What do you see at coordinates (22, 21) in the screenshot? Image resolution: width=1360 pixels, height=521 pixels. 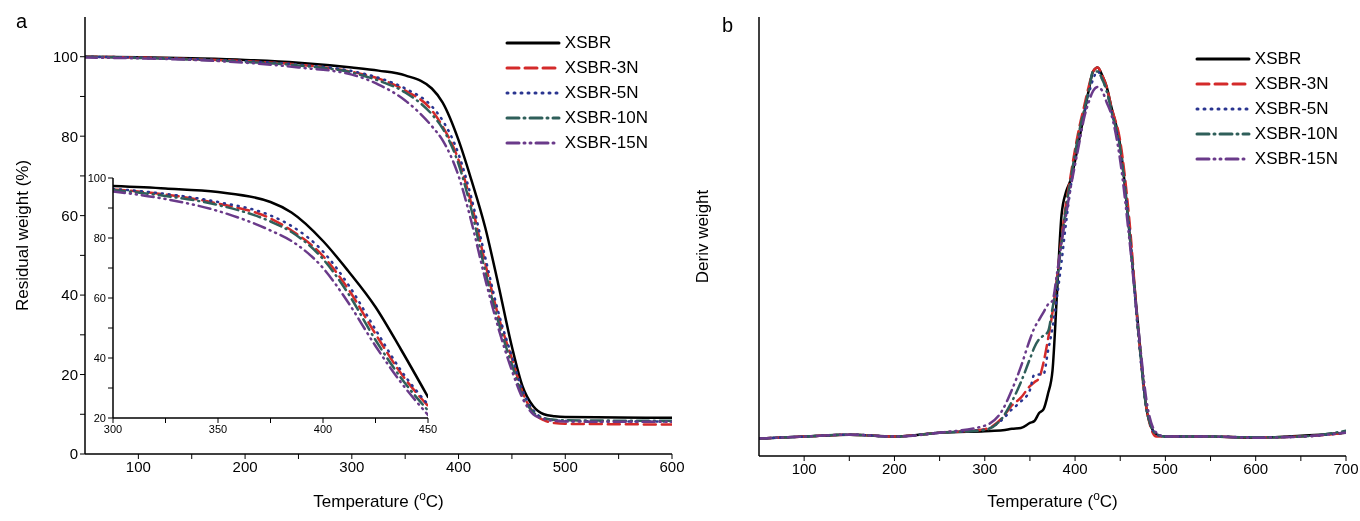 I see `chart-title: a` at bounding box center [22, 21].